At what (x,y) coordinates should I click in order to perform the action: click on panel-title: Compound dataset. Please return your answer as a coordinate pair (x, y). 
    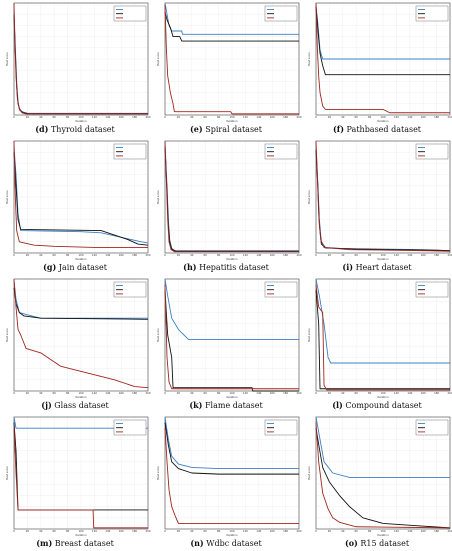
    Looking at the image, I should click on (382, 405).